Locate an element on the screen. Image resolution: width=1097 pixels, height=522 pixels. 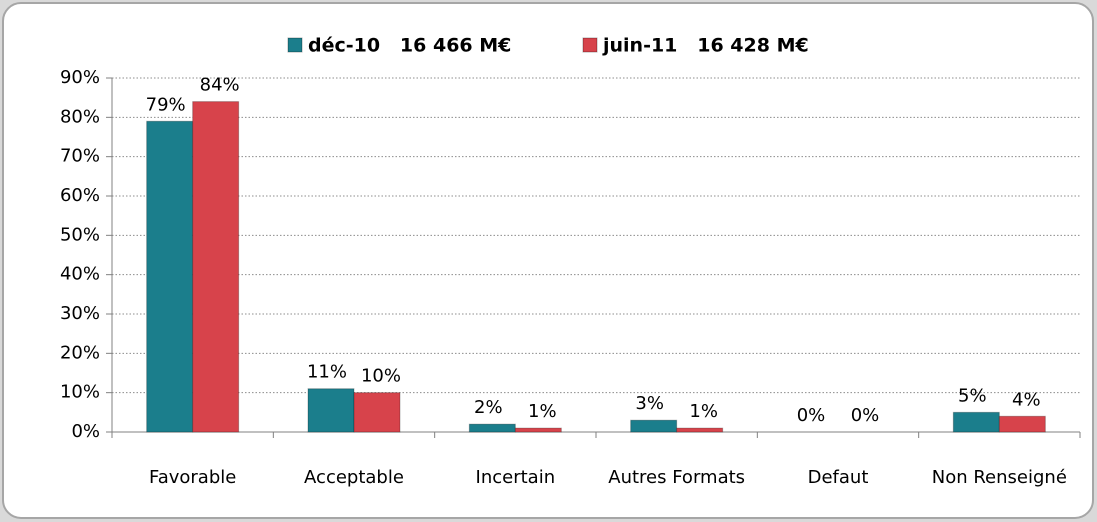
legend: déc-10 16 466 M€ juin-11 16 428 M€ is located at coordinates (548, 46).